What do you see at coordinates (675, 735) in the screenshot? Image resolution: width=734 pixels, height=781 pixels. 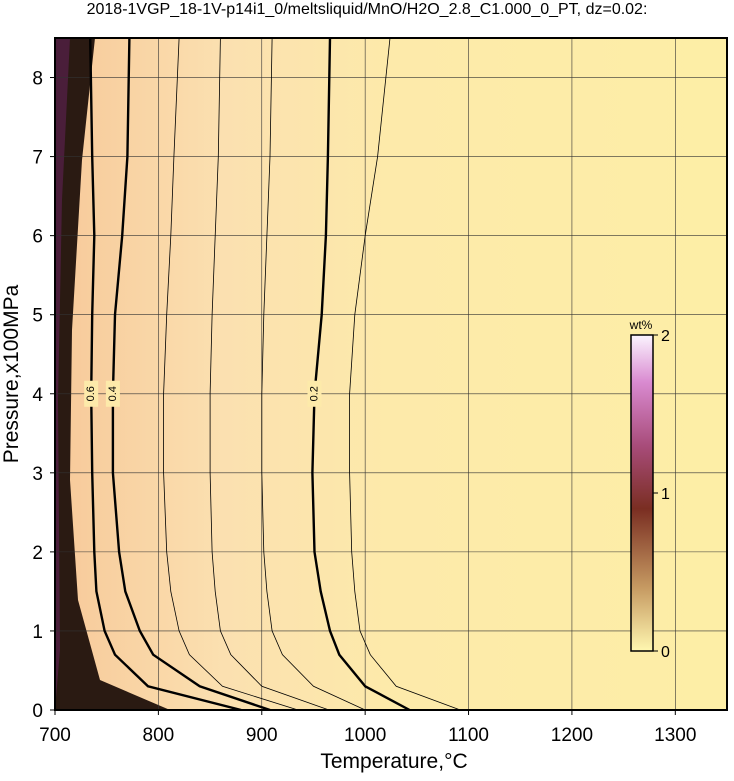 I see `x-tick-label: 1300` at bounding box center [675, 735].